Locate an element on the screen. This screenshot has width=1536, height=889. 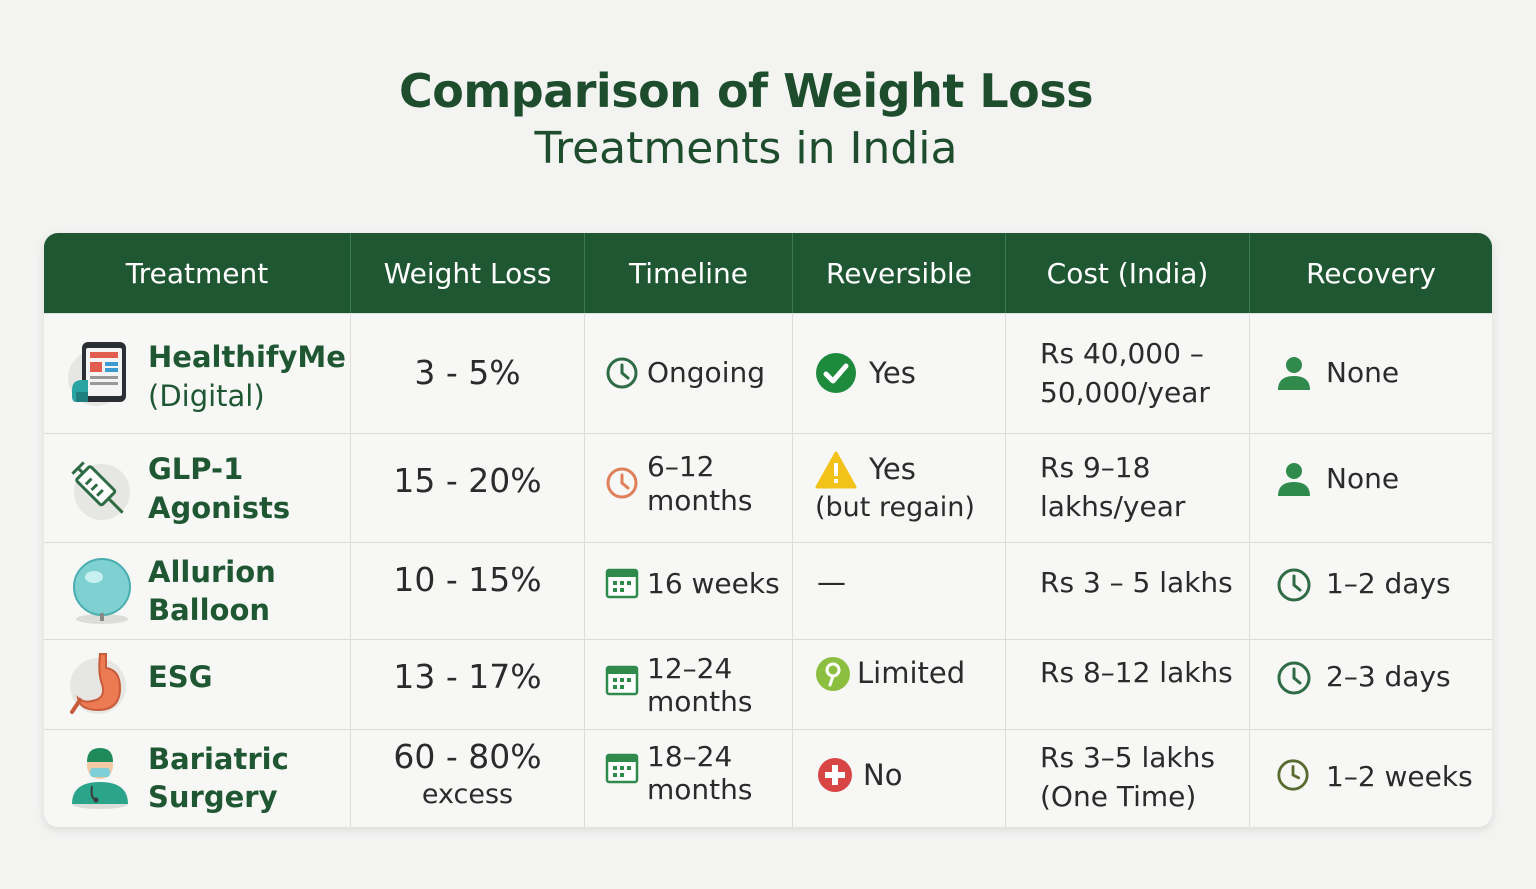
weight-loss-cell: 15 - 20% is located at coordinates (468, 488).